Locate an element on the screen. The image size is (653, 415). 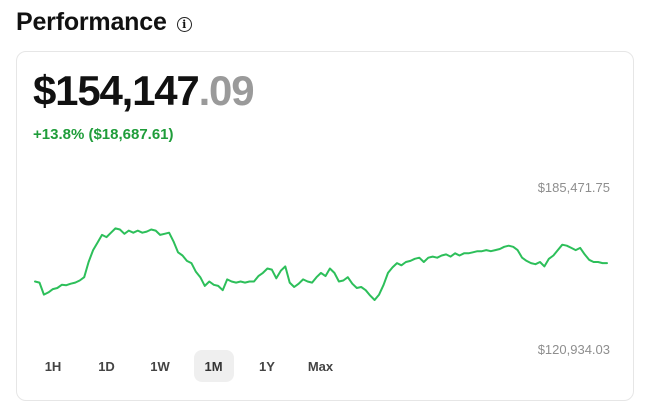
performance-header: Performance i is located at coordinates (104, 22).